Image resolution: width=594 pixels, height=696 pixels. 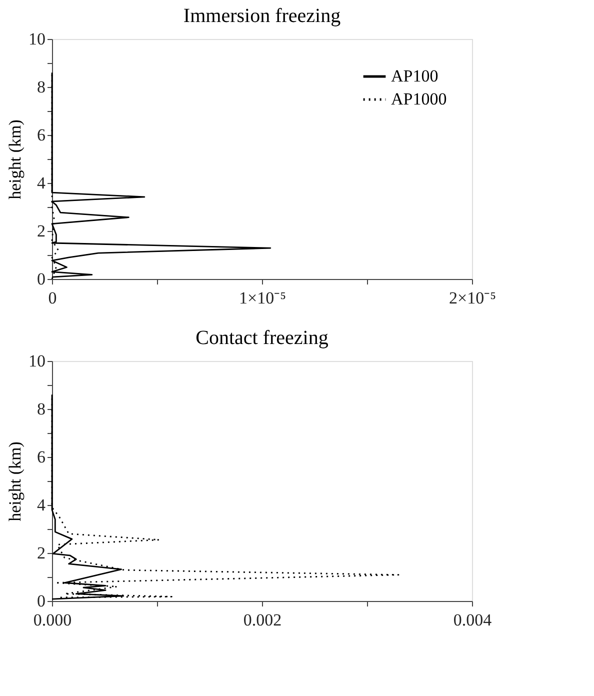 What do you see at coordinates (262, 16) in the screenshot?
I see `chart-title: Immersion freezing` at bounding box center [262, 16].